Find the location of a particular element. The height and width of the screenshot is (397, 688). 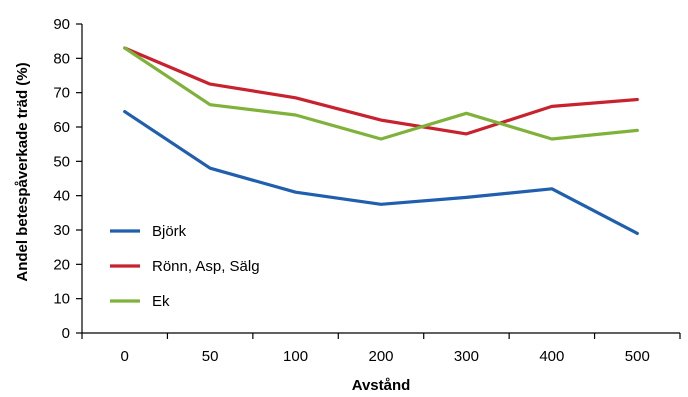

y-tick-label: 80 is located at coordinates (61, 58).